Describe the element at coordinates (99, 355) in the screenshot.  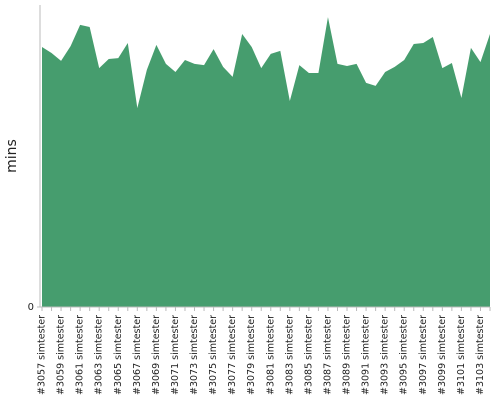
I see `x-tick-label: #3063 simtester` at that location.